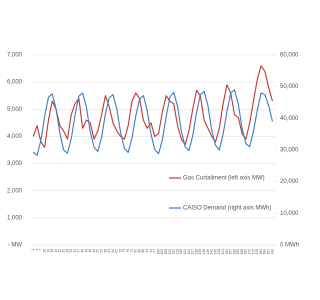 The image size is (320, 300). Describe the element at coordinates (170, 252) in the screenshot. I see `x-tick-label: 109` at that location.